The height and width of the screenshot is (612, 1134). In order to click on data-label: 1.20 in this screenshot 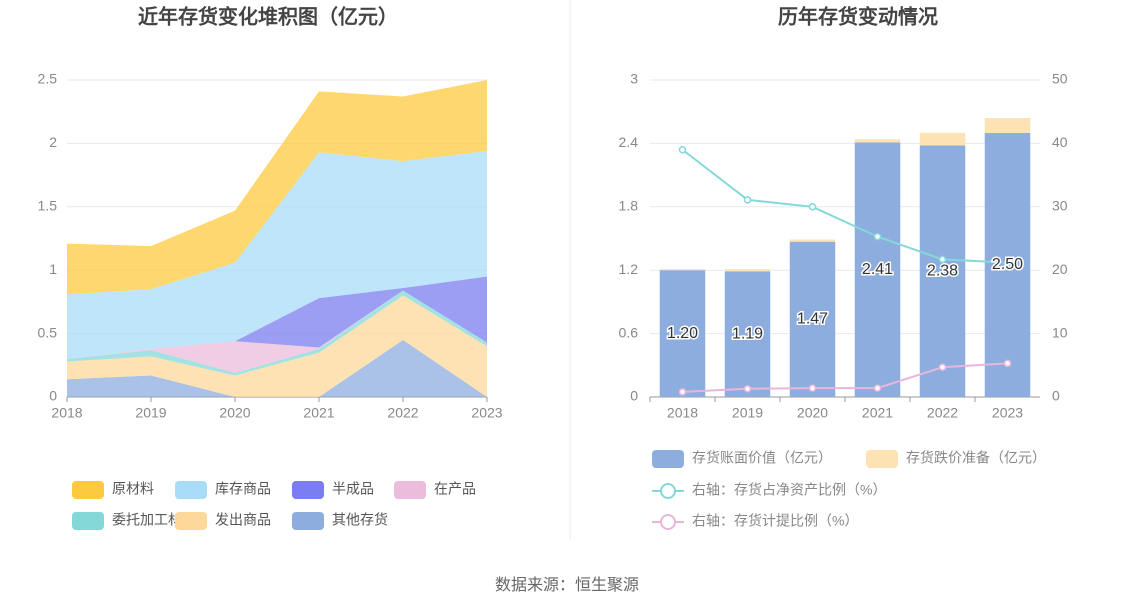, I will do `click(682, 333)`.